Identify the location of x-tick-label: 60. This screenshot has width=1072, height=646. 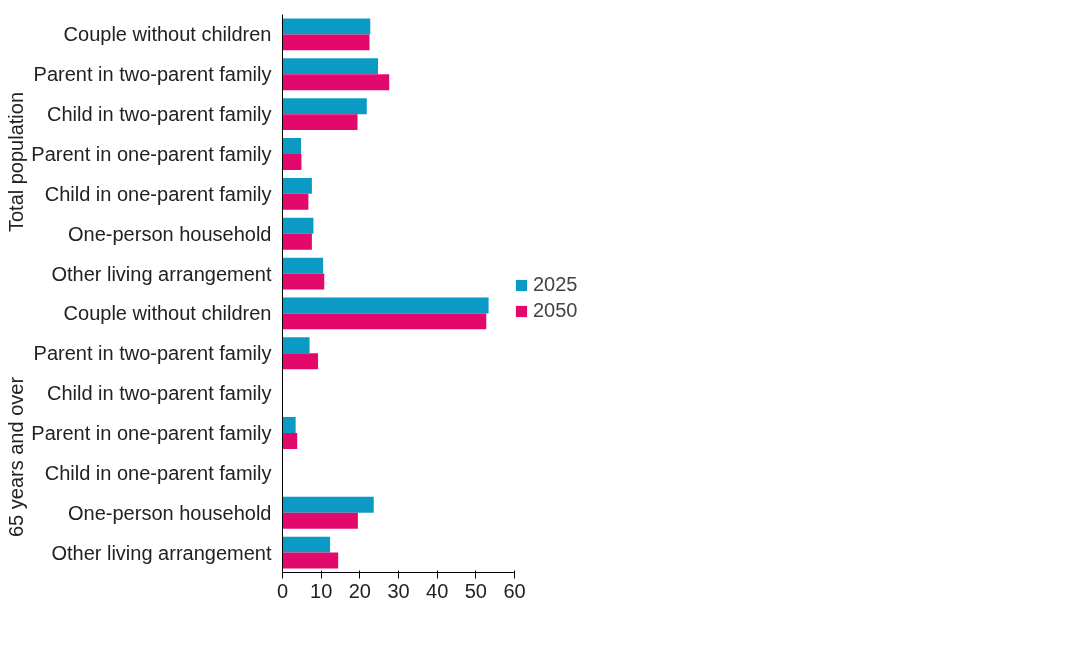
(514, 590).